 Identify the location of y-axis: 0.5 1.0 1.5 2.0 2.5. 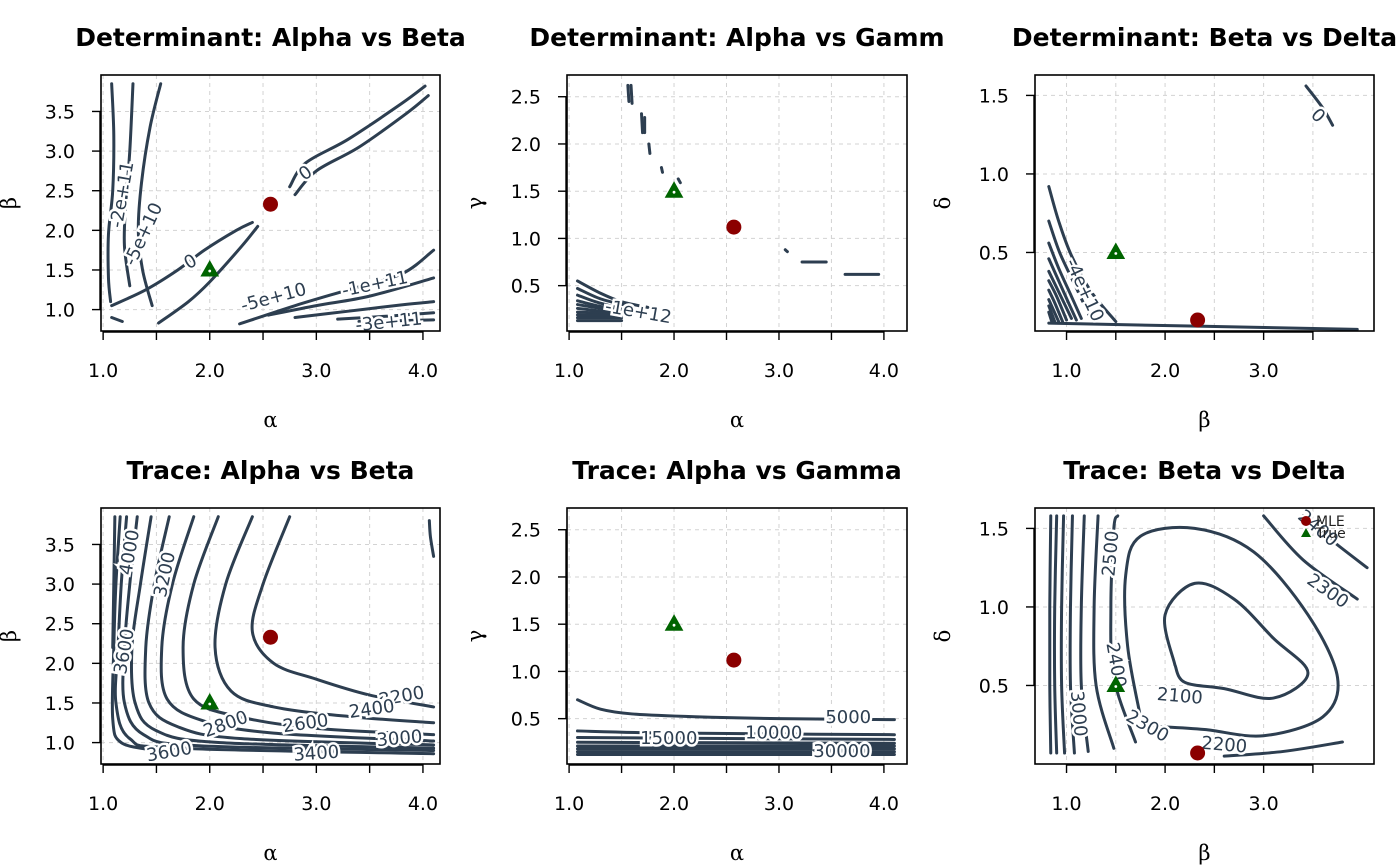
(539, 625).